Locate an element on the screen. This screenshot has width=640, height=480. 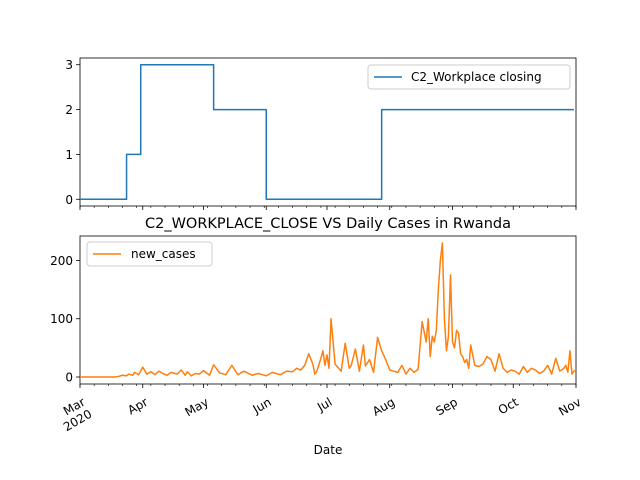
top-legend-box is located at coordinates (469, 77).